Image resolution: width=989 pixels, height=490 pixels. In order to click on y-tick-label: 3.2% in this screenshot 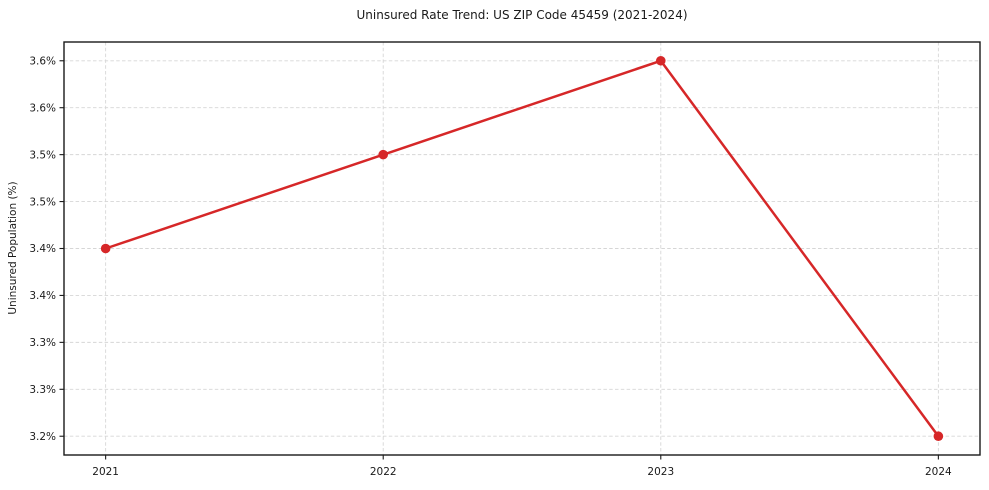, I will do `click(42, 437)`.